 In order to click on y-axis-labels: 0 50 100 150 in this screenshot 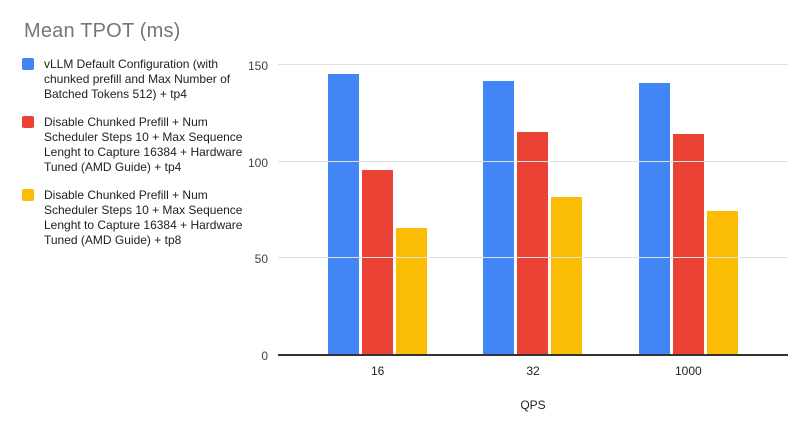, I will do `click(248, 211)`.